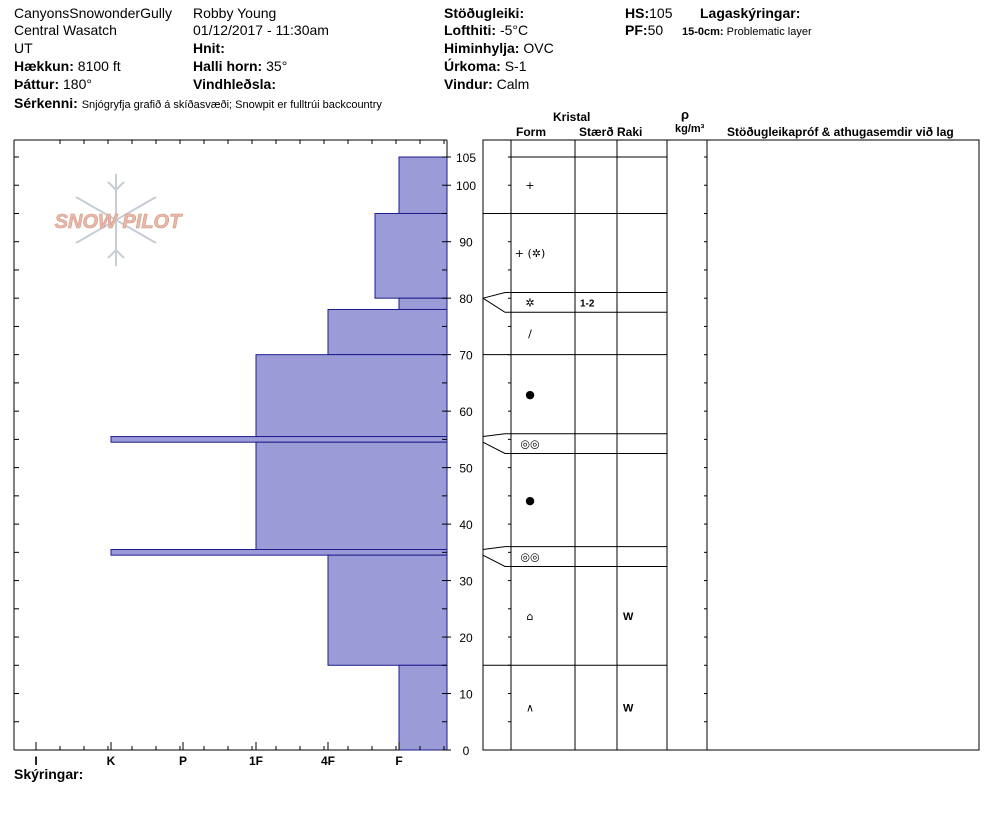 The width and height of the screenshot is (994, 840). Describe the element at coordinates (261, 30) in the screenshot. I see `datetime: 01/12/2017 - 11:30am` at that location.